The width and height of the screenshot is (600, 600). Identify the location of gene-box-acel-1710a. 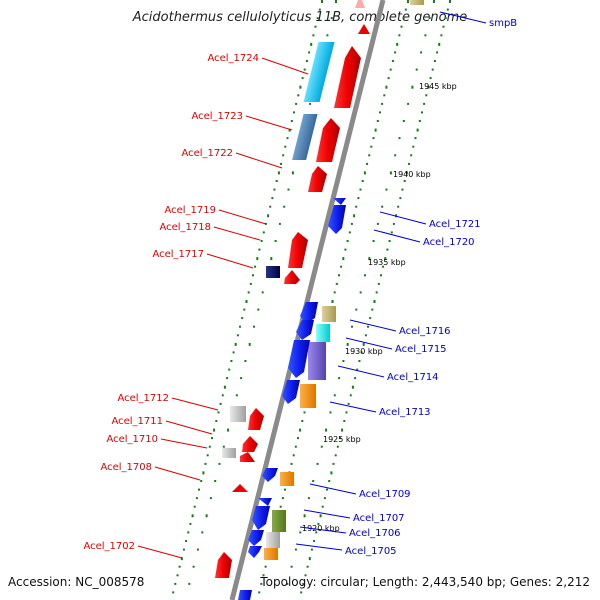
(229, 453).